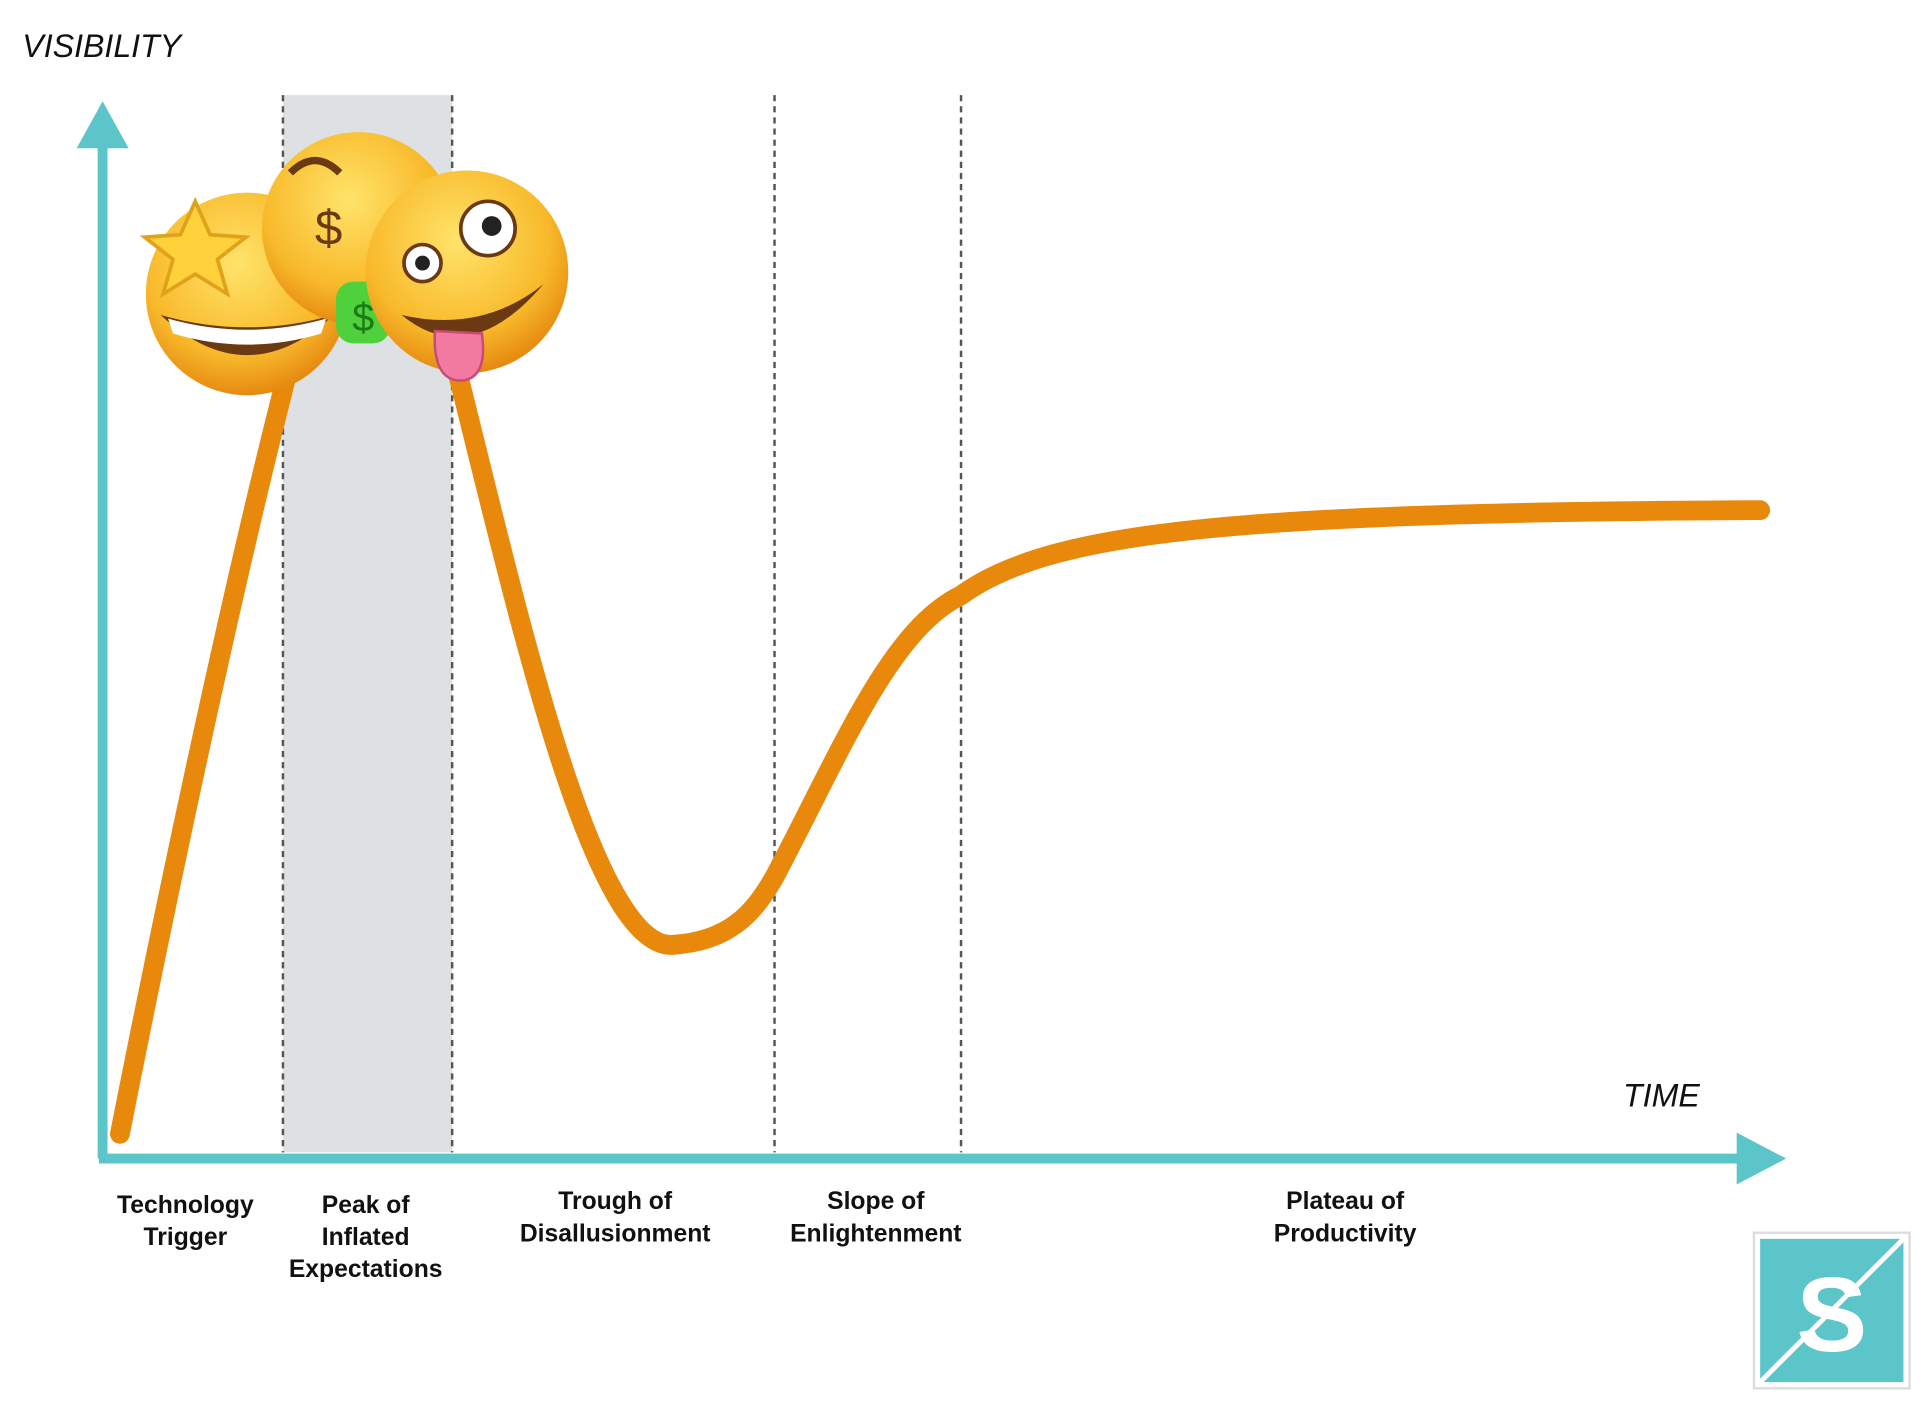 The height and width of the screenshot is (1413, 1927). What do you see at coordinates (615, 1217) in the screenshot?
I see `phase-label: Trough of Disallusionment` at bounding box center [615, 1217].